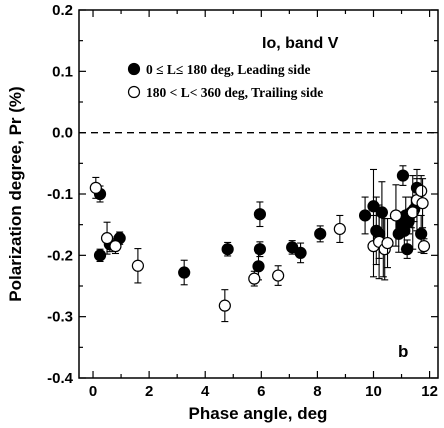 This screenshot has height=428, width=444. I want to click on y-tick-label: -0.3, so click(60, 317).